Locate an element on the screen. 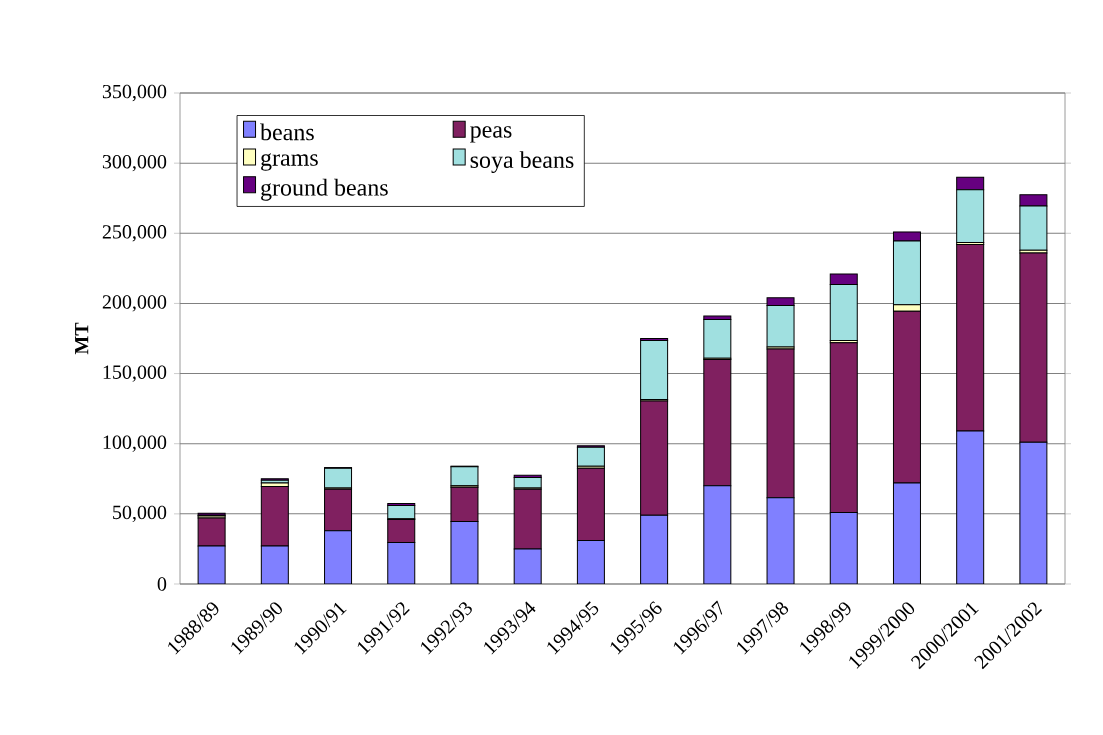 This screenshot has width=1103, height=735. legend-label: grams is located at coordinates (289, 162).